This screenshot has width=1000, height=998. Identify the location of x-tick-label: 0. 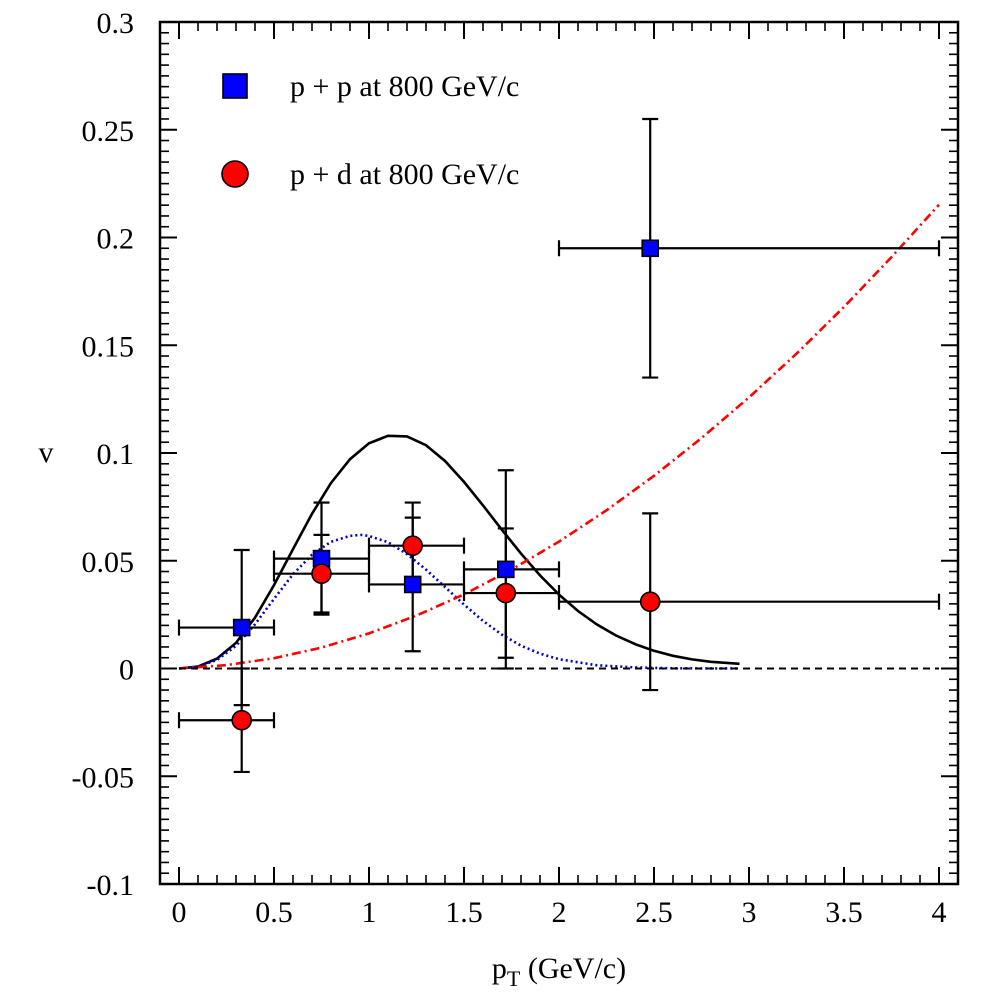
(179, 912).